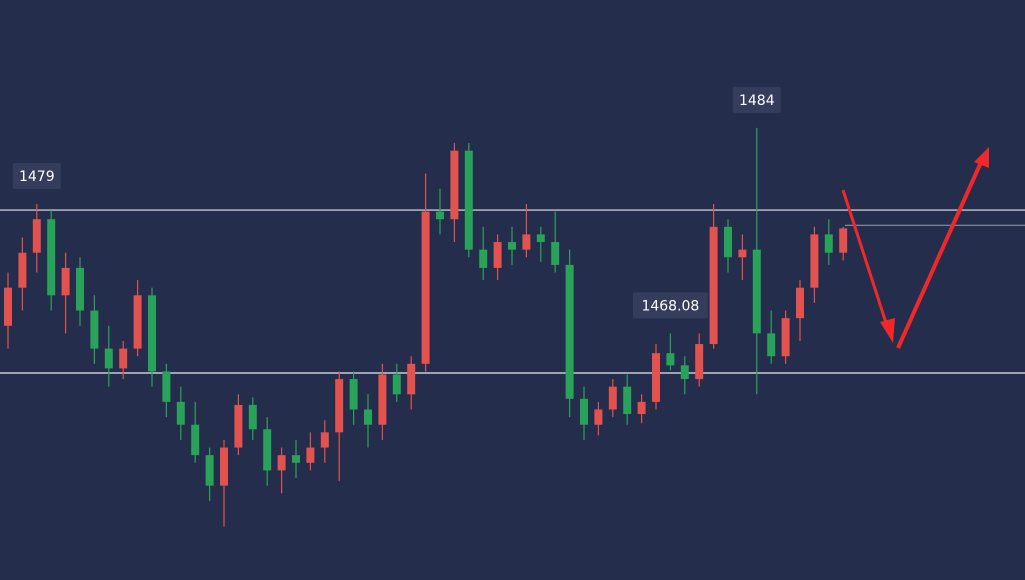 The height and width of the screenshot is (580, 1025). I want to click on annotation-label: 1484, so click(757, 101).